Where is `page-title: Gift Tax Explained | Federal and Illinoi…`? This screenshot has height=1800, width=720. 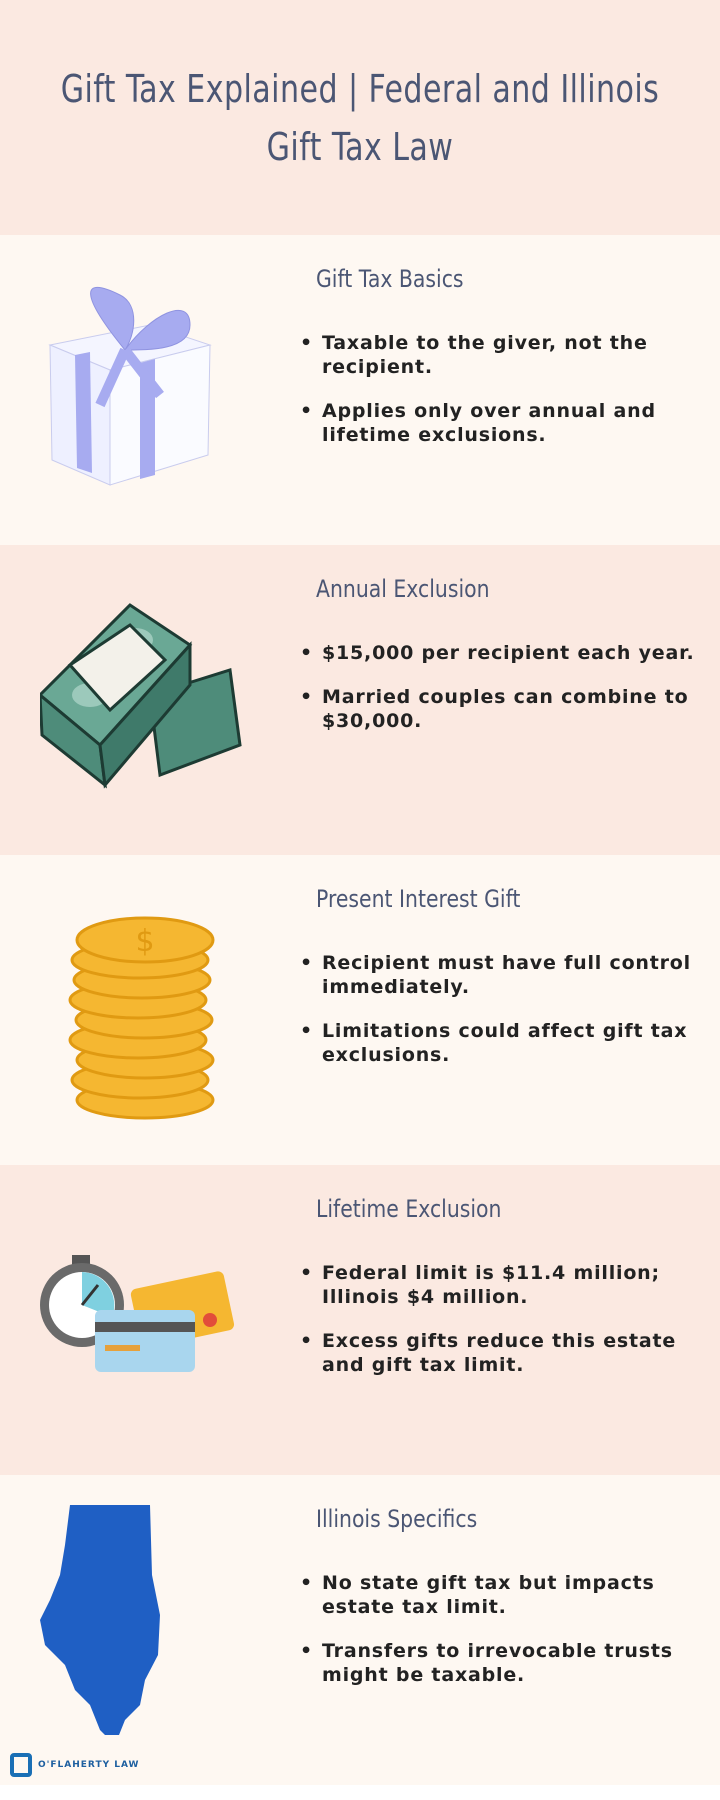 page-title: Gift Tax Explained | Federal and Illinoi… is located at coordinates (360, 117).